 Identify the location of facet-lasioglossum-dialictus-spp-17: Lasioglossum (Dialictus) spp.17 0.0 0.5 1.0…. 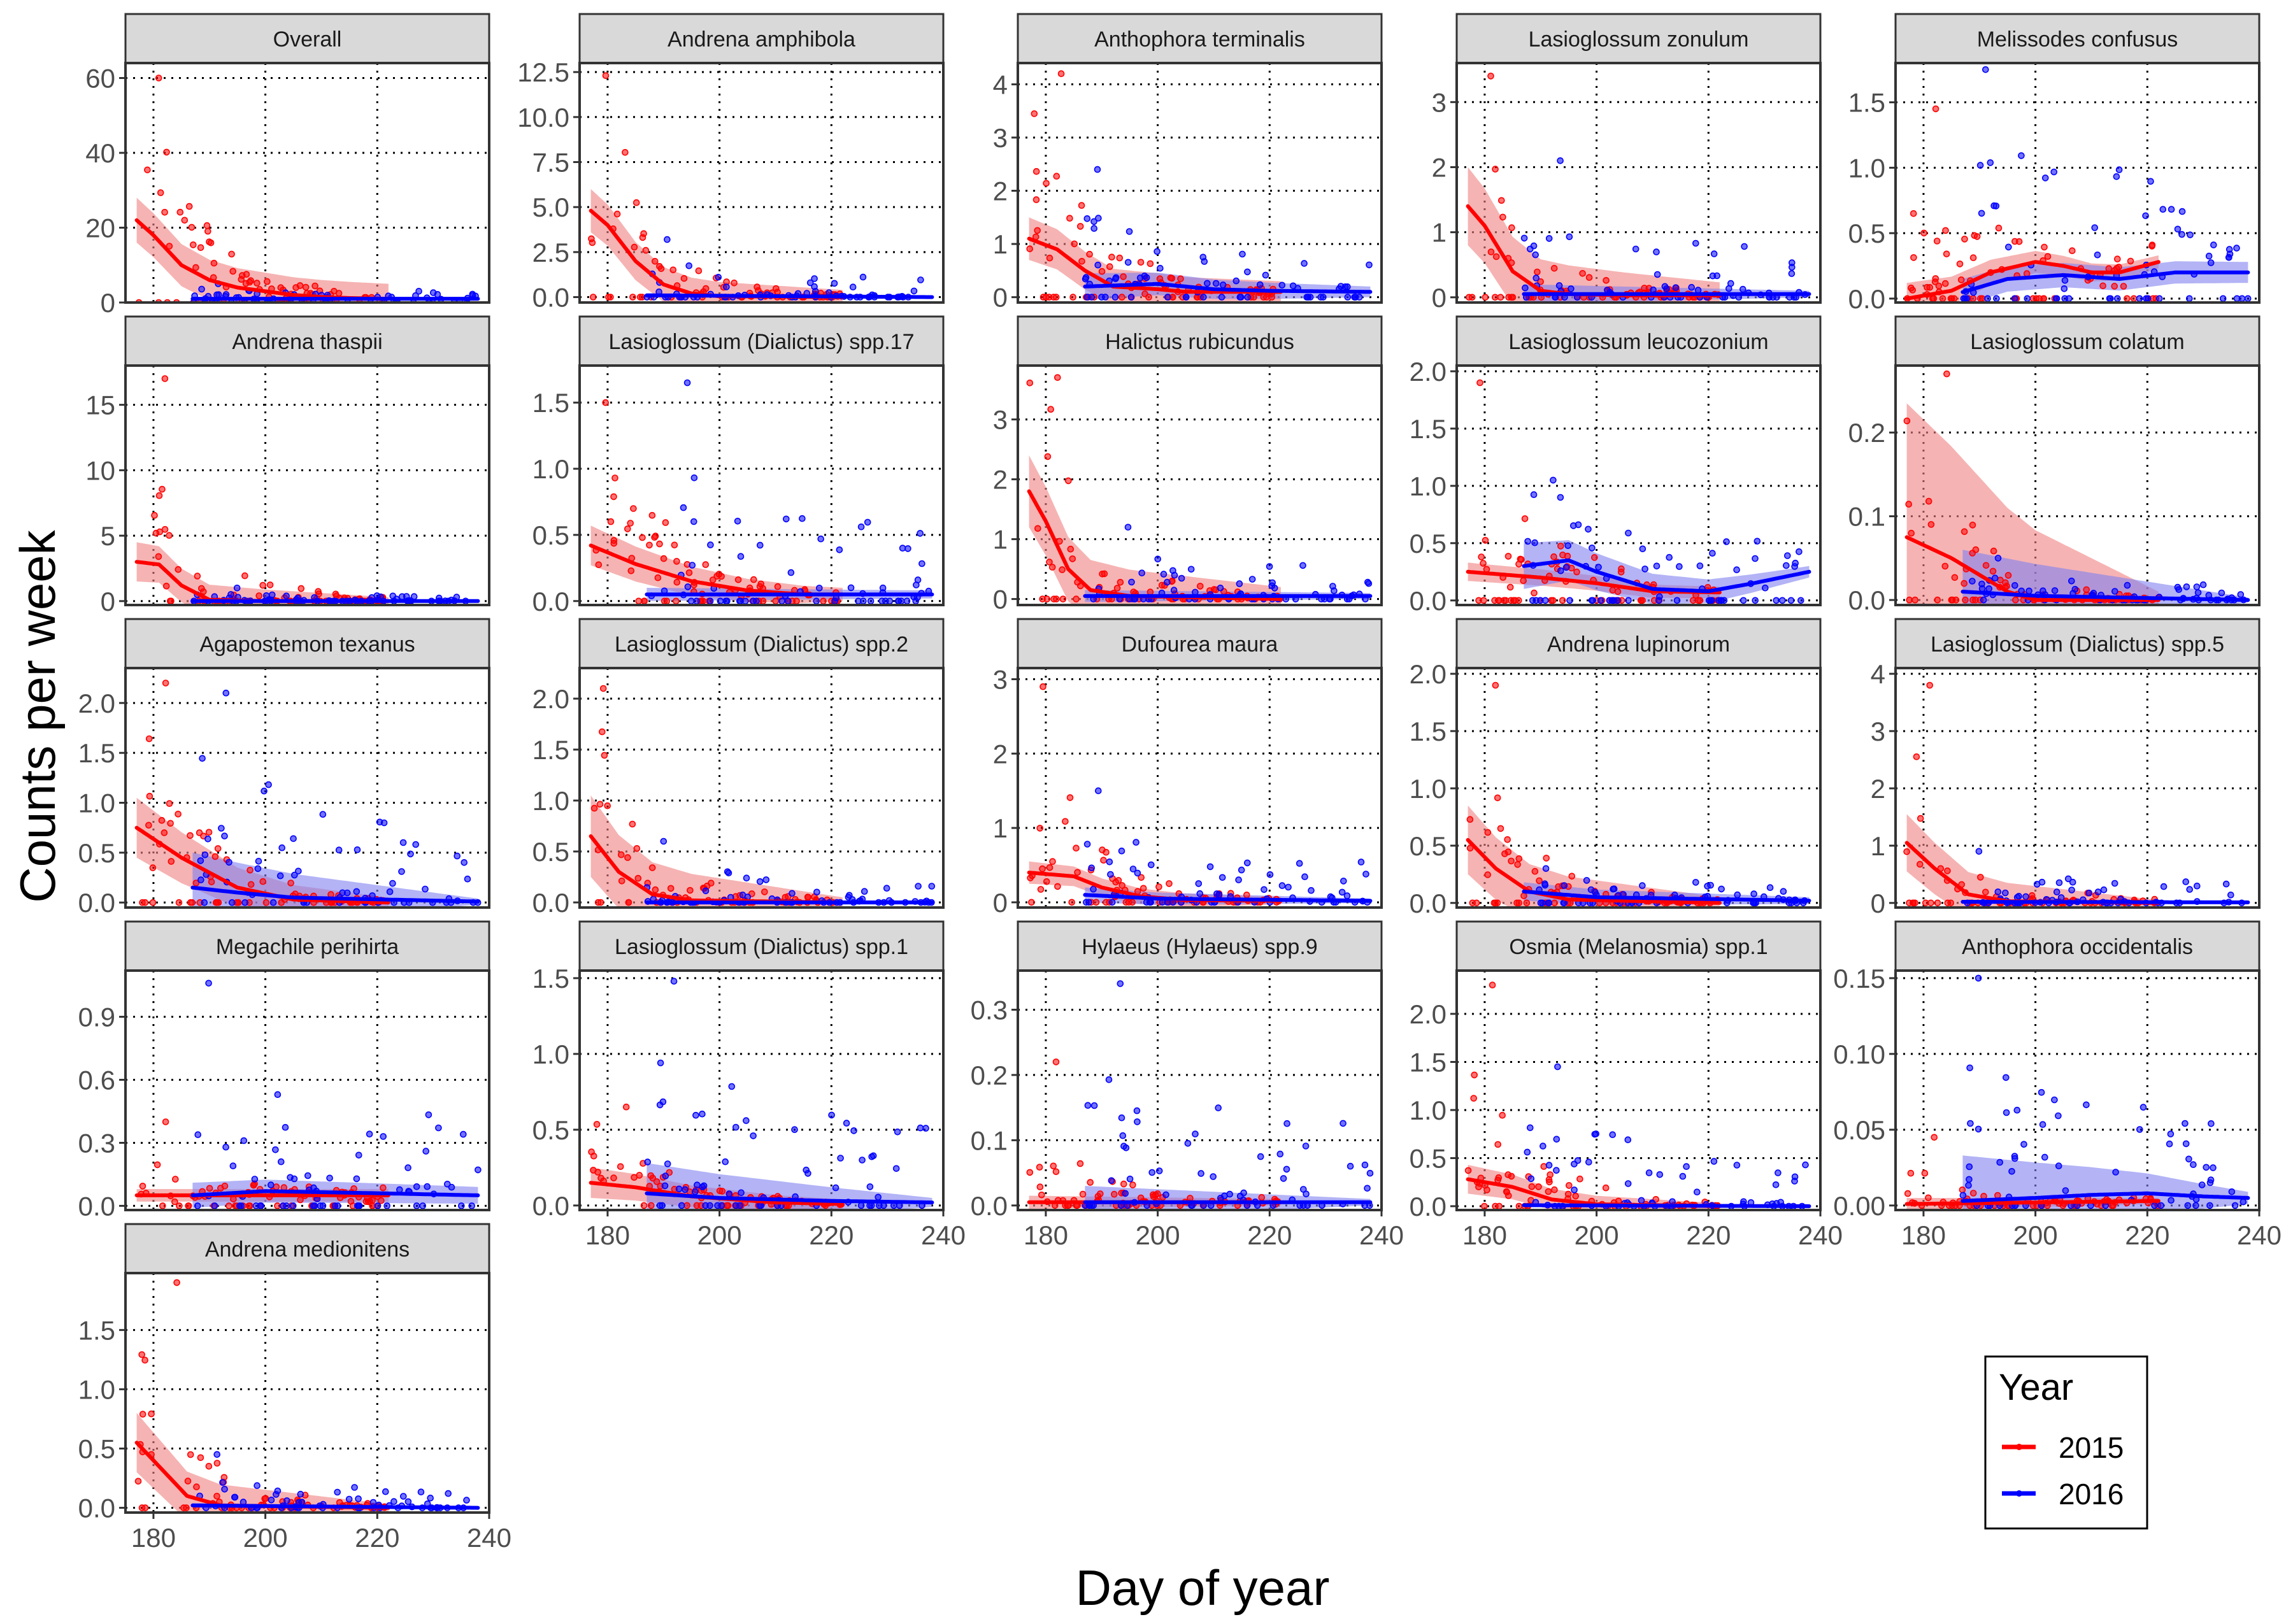
(738, 465).